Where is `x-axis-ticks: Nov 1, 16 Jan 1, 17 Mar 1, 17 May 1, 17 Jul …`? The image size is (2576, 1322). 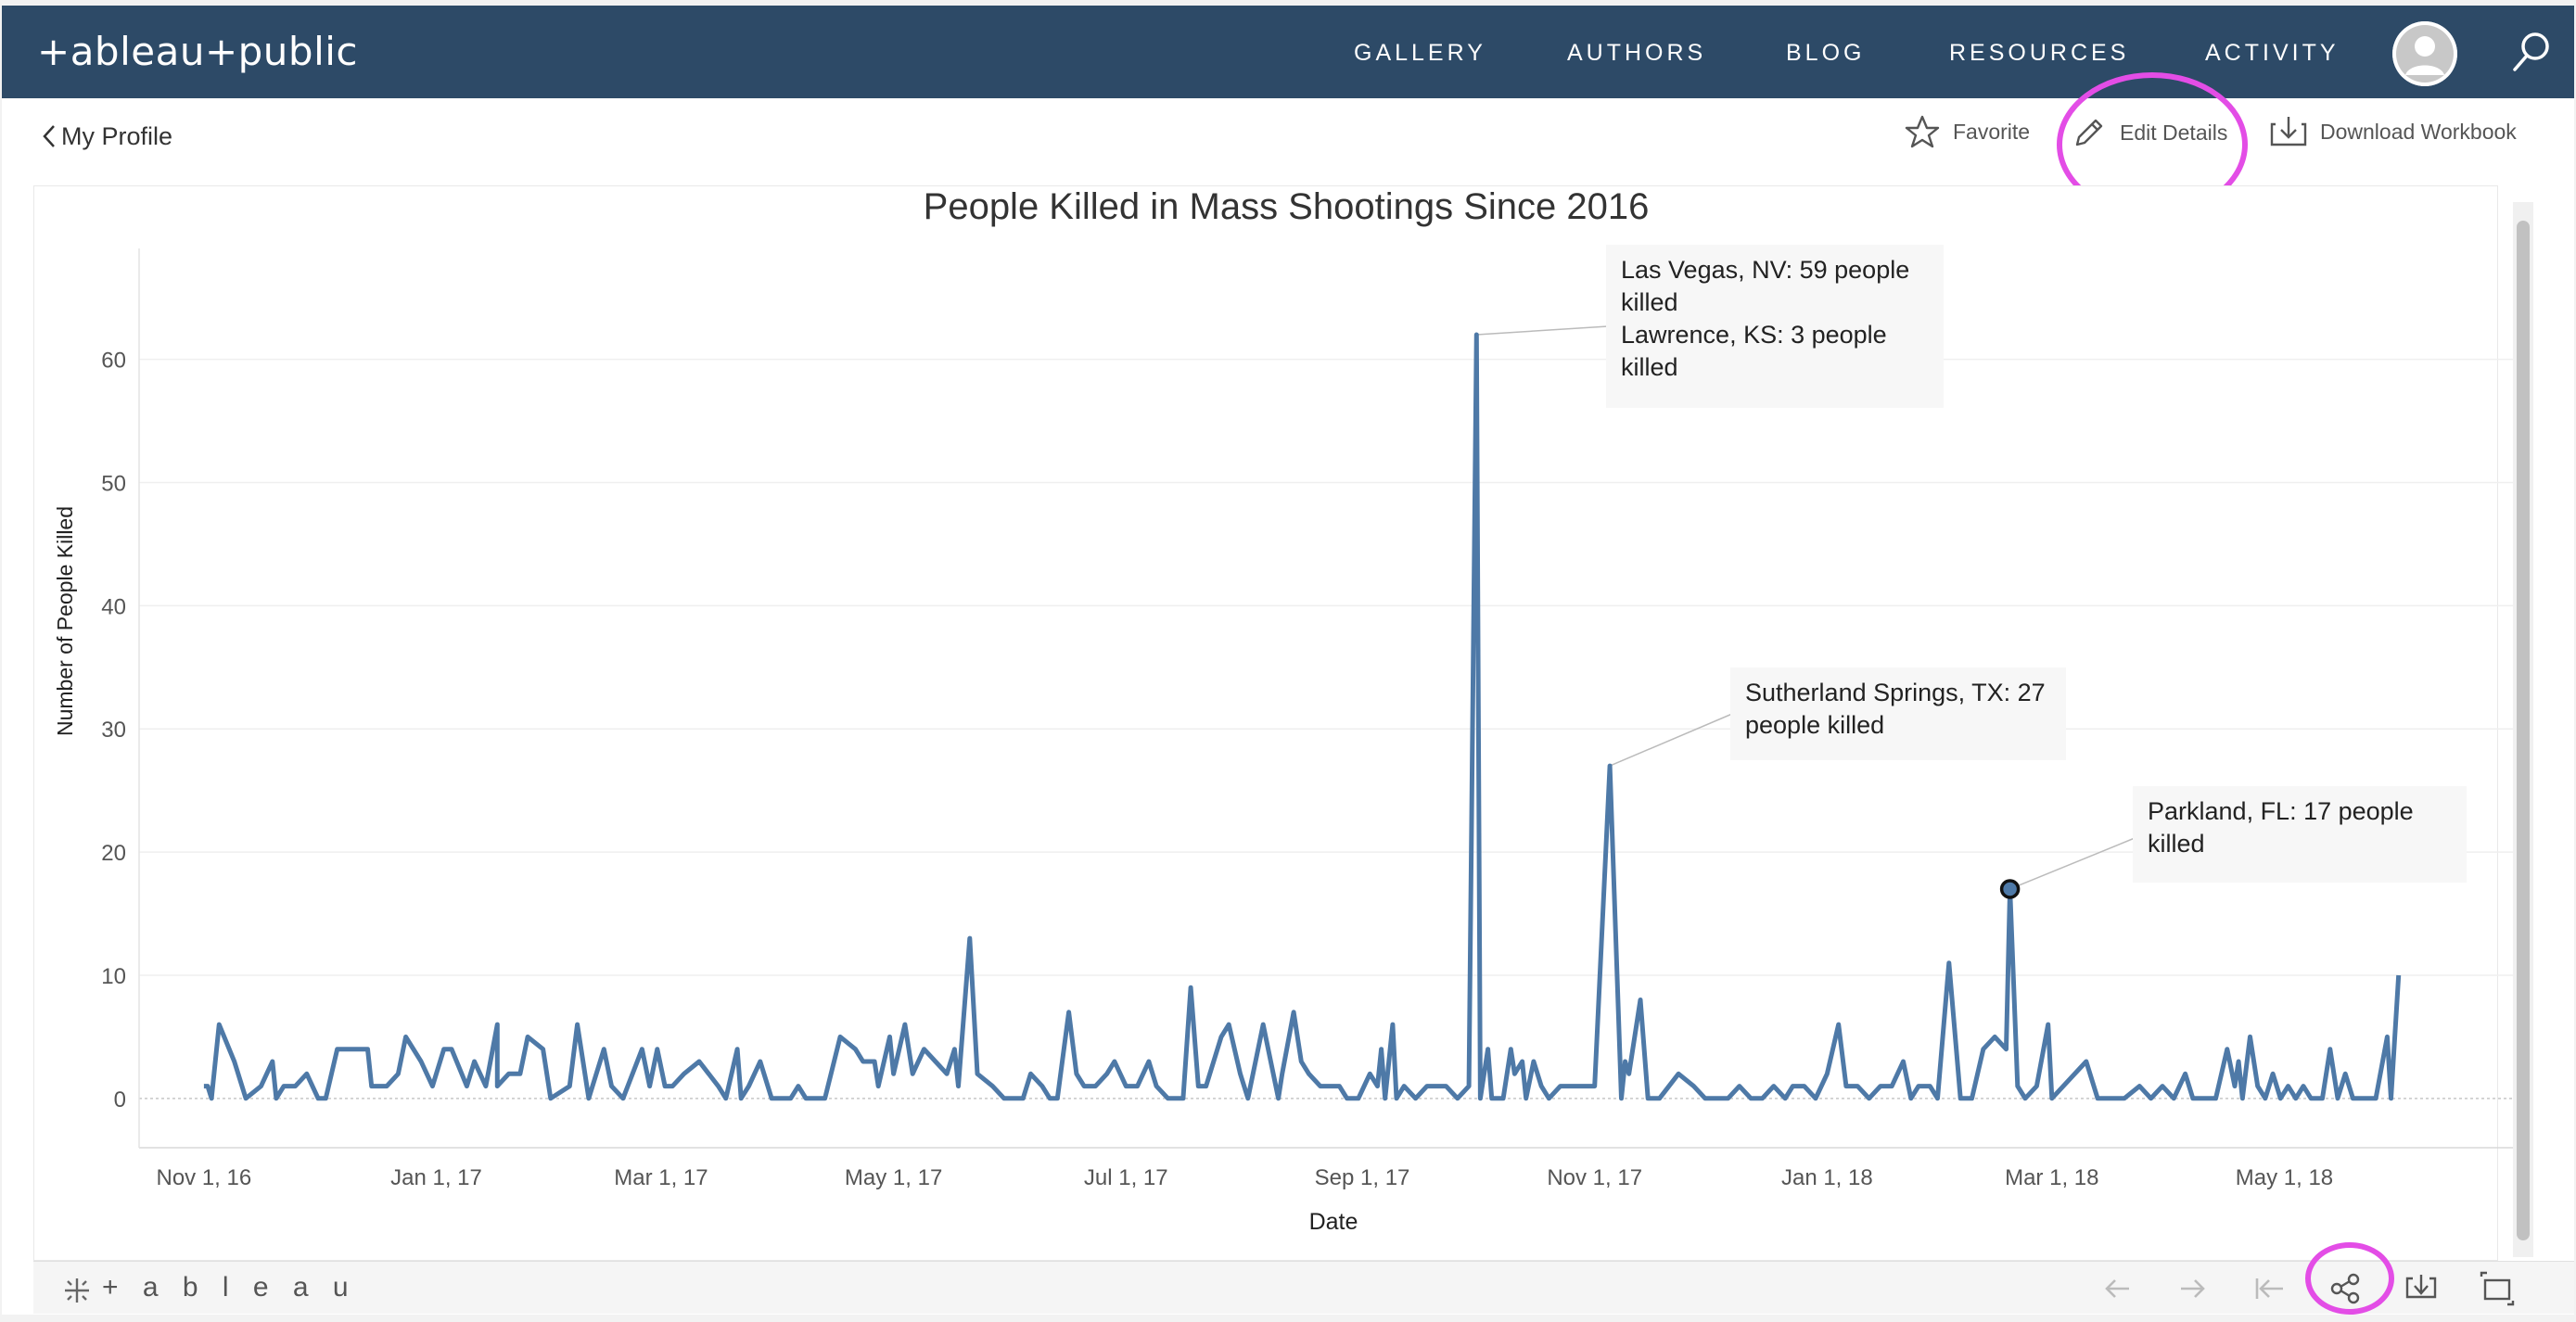
x-axis-ticks: Nov 1, 16 Jan 1, 17 Mar 1, 17 May 1, 17 Jul … is located at coordinates (1244, 1177).